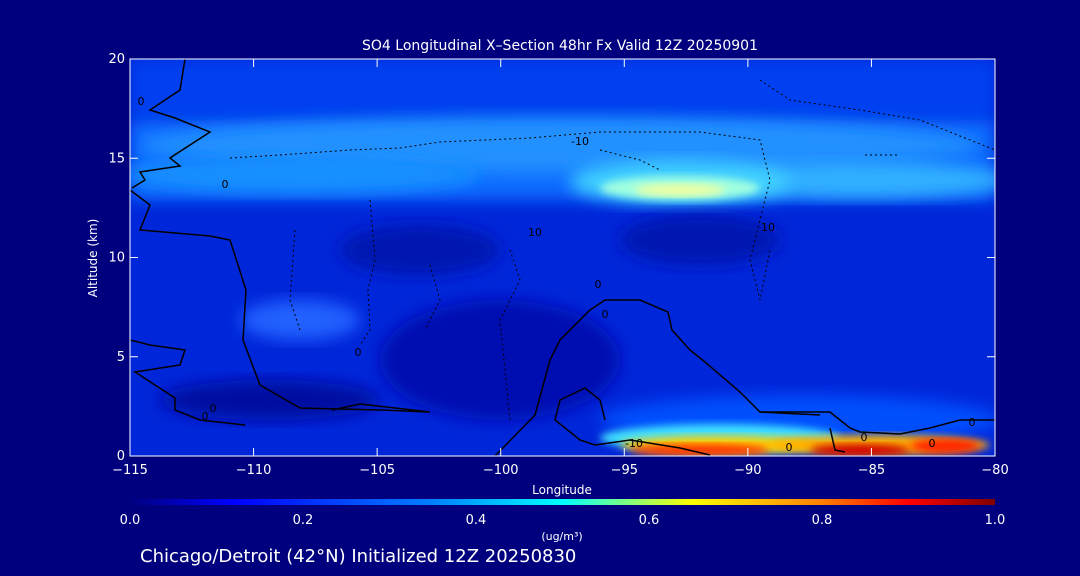 The image size is (1080, 576). Describe the element at coordinates (116, 158) in the screenshot. I see `y-tick-label: 15` at that location.